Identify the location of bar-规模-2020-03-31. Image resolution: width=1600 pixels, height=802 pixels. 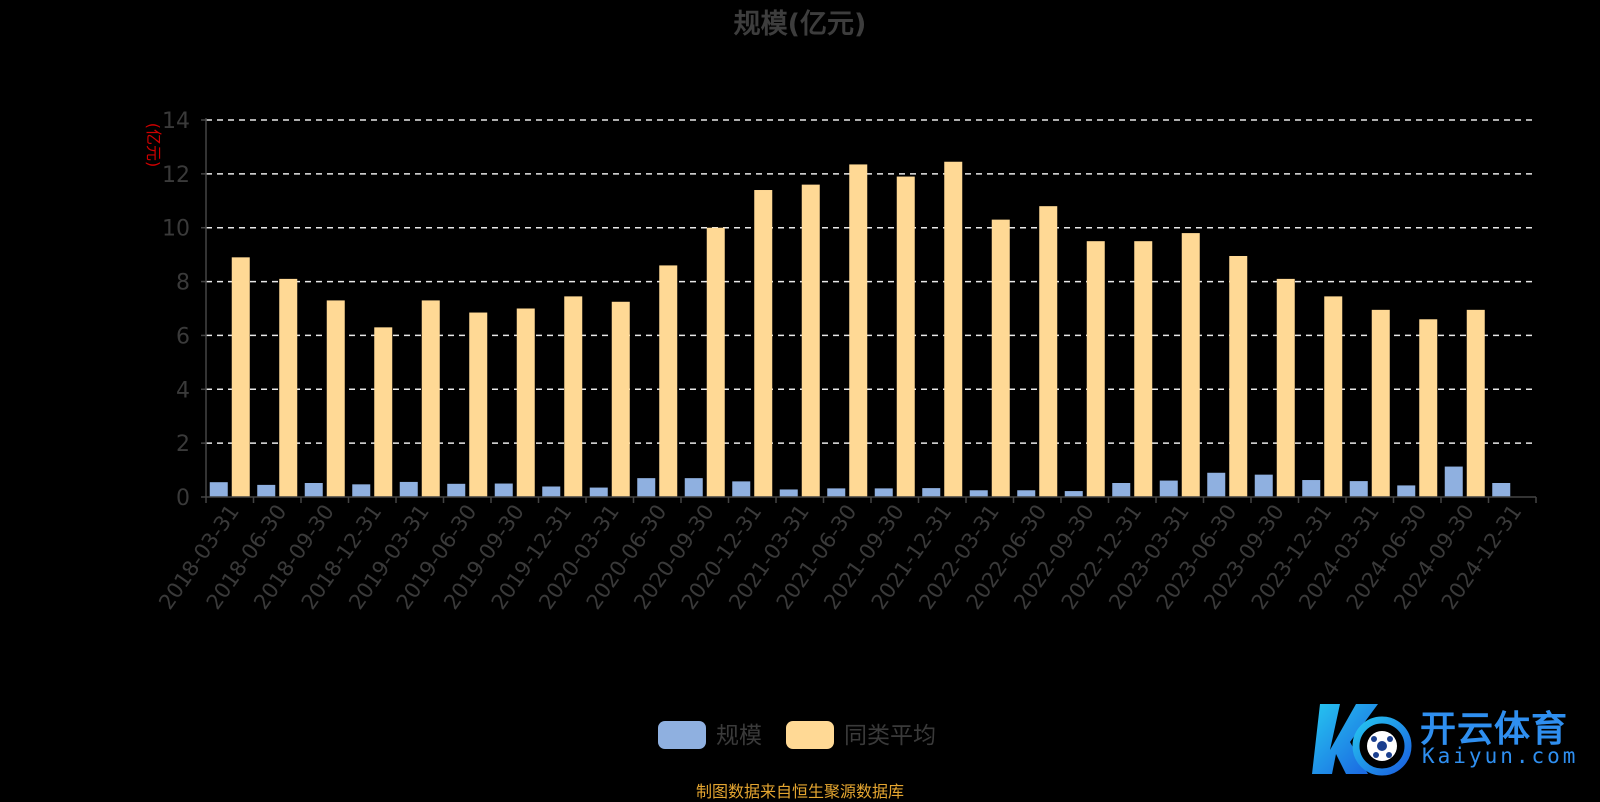
(598, 492).